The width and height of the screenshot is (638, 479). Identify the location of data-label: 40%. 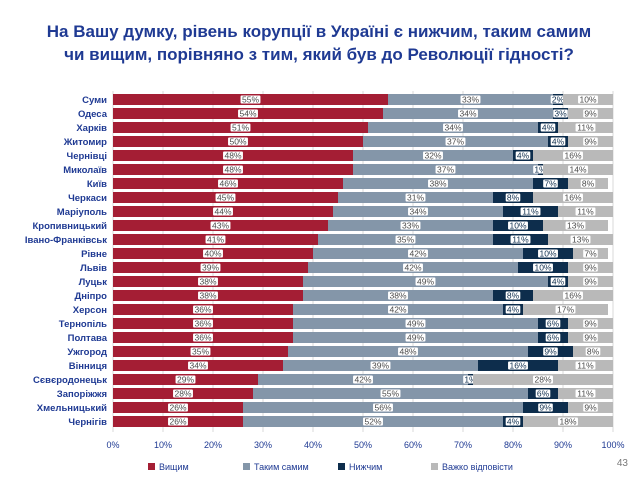
(212, 254).